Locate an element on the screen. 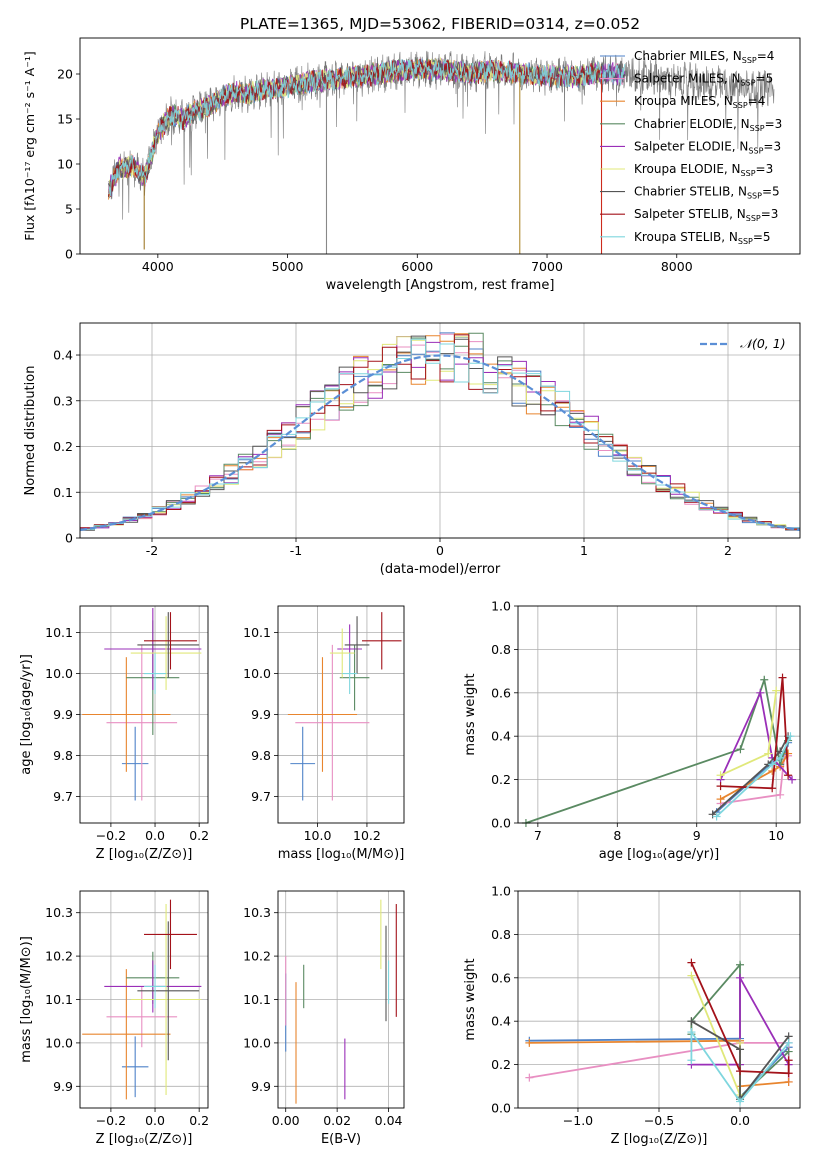  legend-model-name: Kroupa STELIB is located at coordinates (677, 237).